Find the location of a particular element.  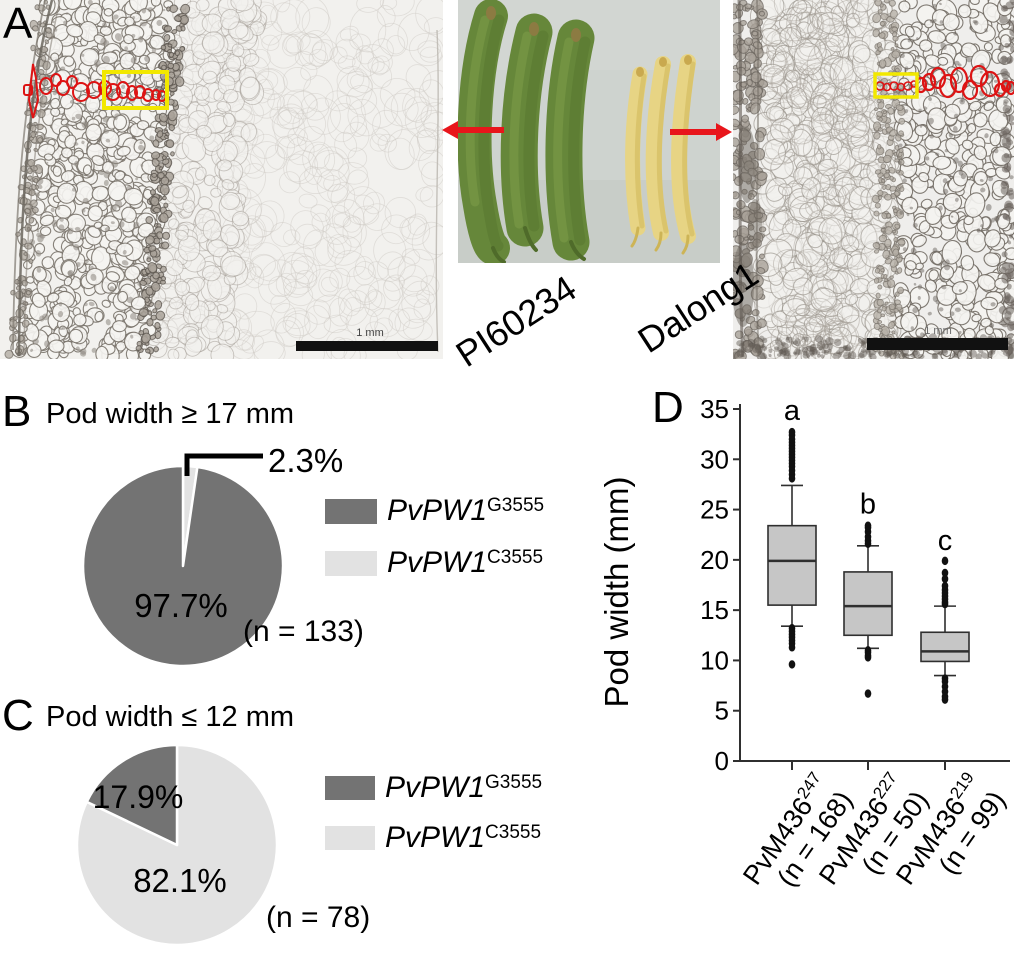

pie-b-legend: PvPW1G3555 PvPW1C3555 is located at coordinates (434, 548).